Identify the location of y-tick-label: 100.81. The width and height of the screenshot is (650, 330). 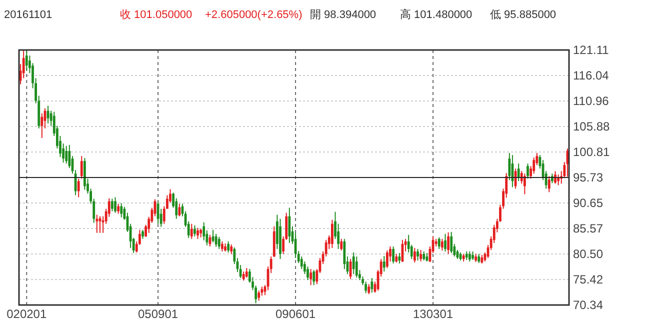
(591, 152).